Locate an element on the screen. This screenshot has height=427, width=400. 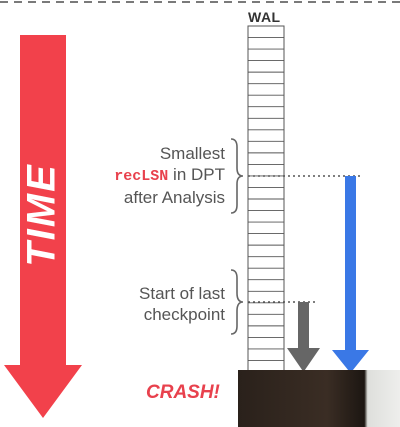
wal-log is located at coordinates (266, 199).